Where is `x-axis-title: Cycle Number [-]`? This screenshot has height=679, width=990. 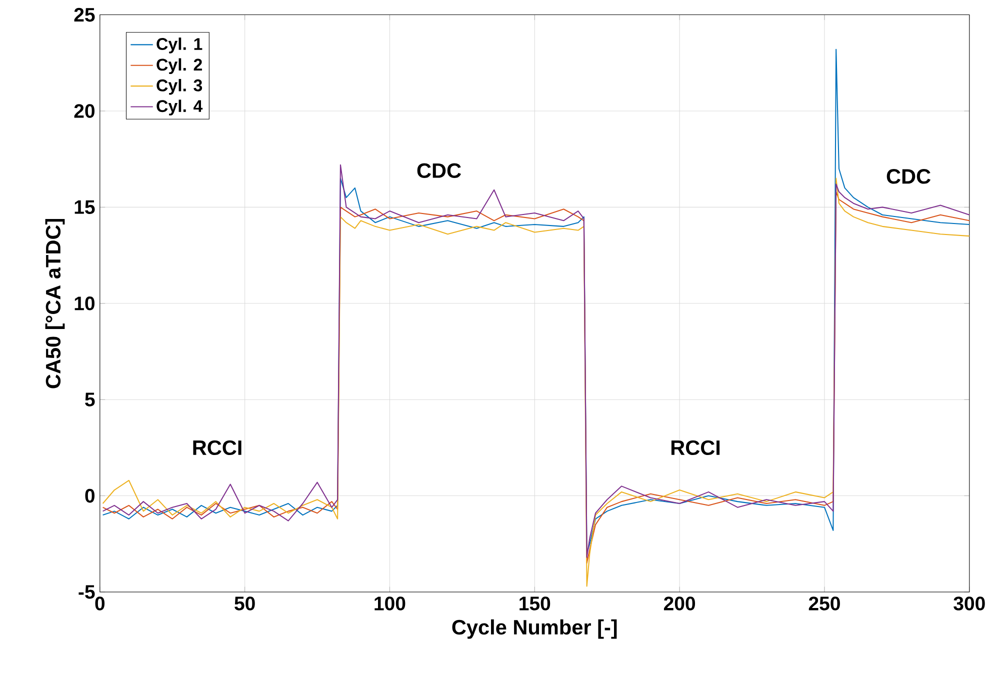
x-axis-title: Cycle Number [-] is located at coordinates (534, 629).